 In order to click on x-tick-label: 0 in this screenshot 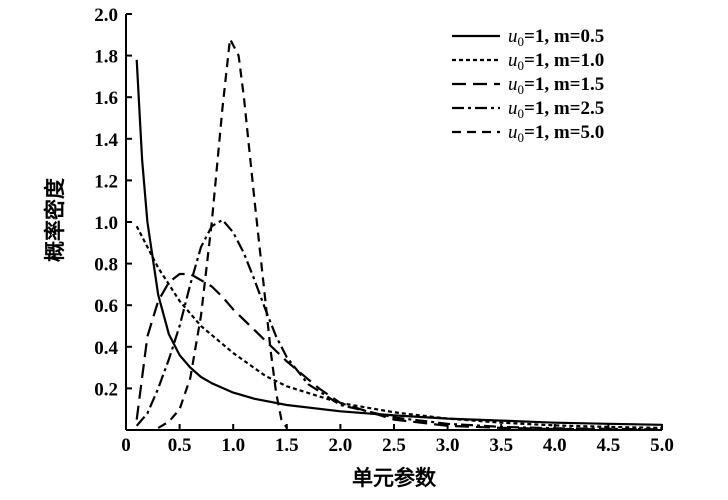, I will do `click(126, 445)`.